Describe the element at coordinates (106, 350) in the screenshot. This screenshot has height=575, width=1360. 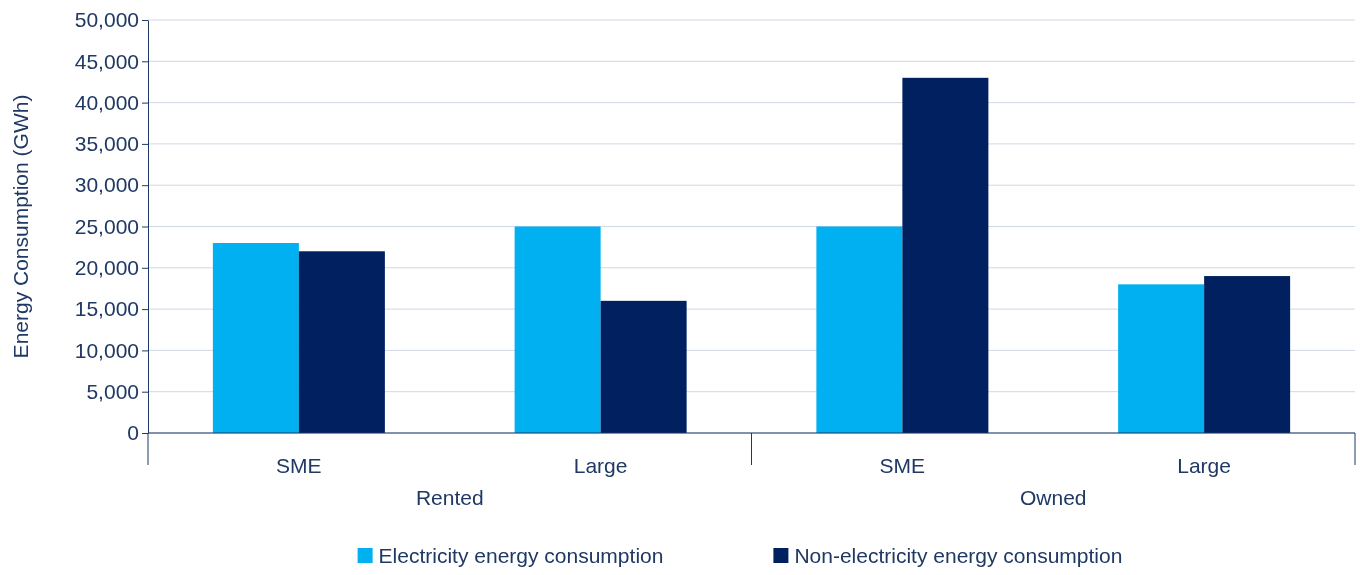
I see `y-tick-label: 10,000` at that location.